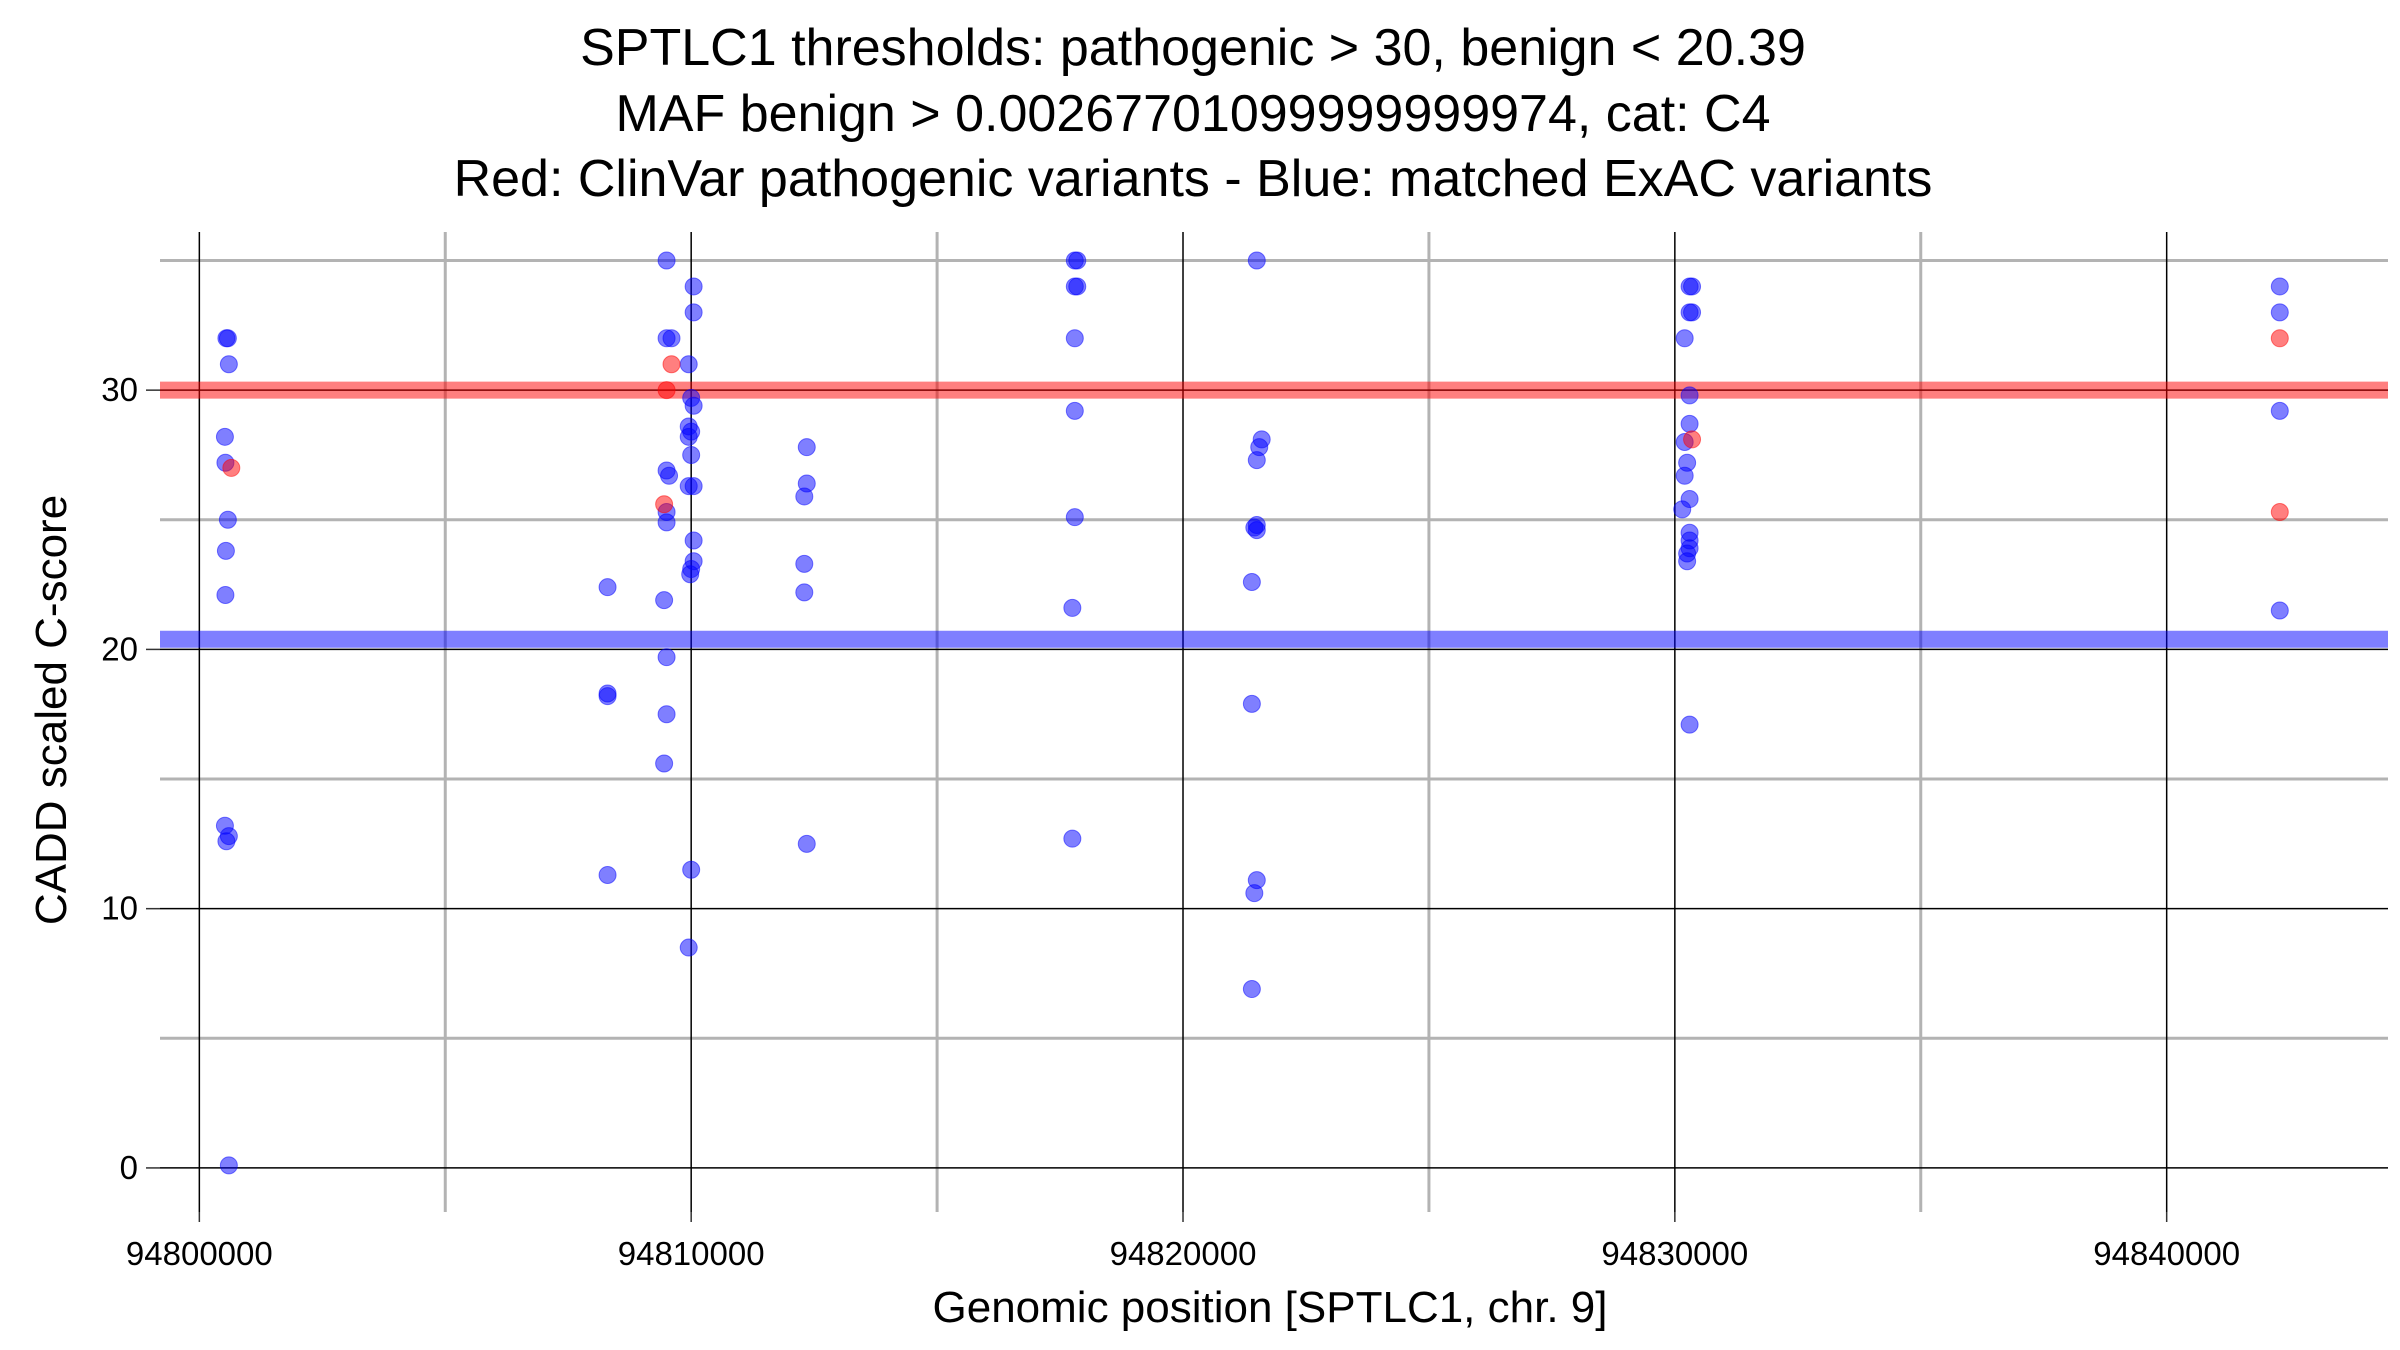  I want to click on y-axis-label: CADD scaled C-score, so click(51, 710).